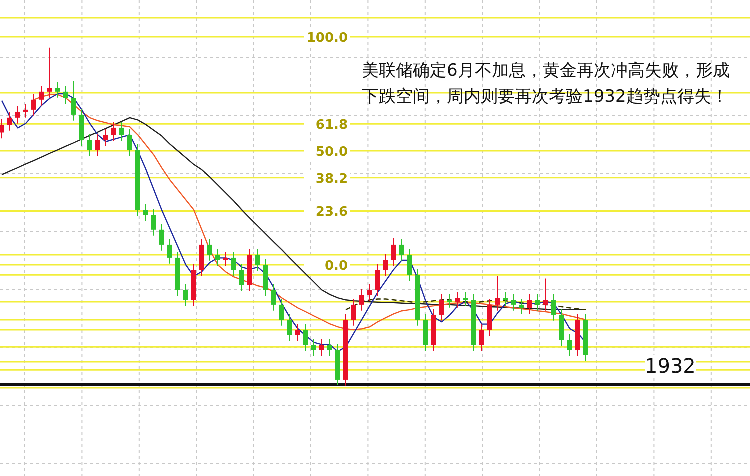 This screenshot has width=750, height=476. What do you see at coordinates (332, 152) in the screenshot?
I see `y-tick-label: 50.0` at bounding box center [332, 152].